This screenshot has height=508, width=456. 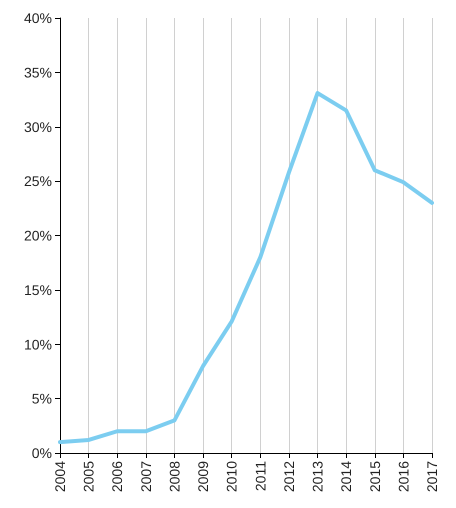 What do you see at coordinates (38, 344) in the screenshot?
I see `y-tick-label: 10%` at bounding box center [38, 344].